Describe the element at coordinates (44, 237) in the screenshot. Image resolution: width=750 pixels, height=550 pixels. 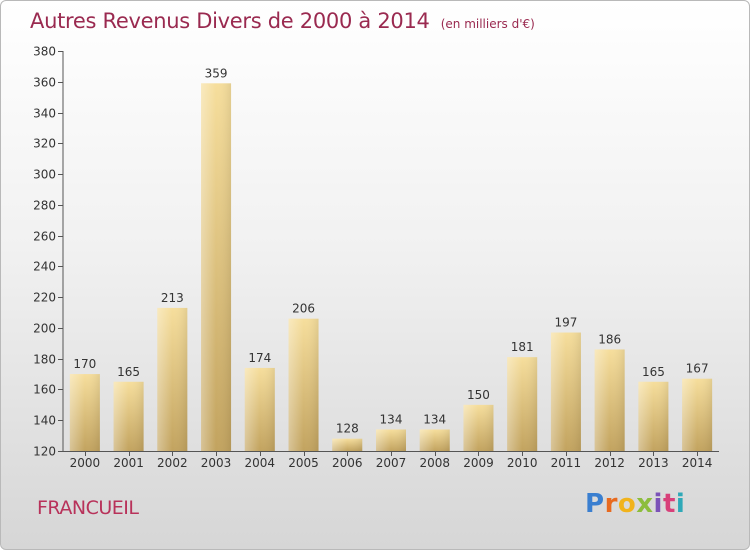
I see `y-tick-label: 260` at that location.